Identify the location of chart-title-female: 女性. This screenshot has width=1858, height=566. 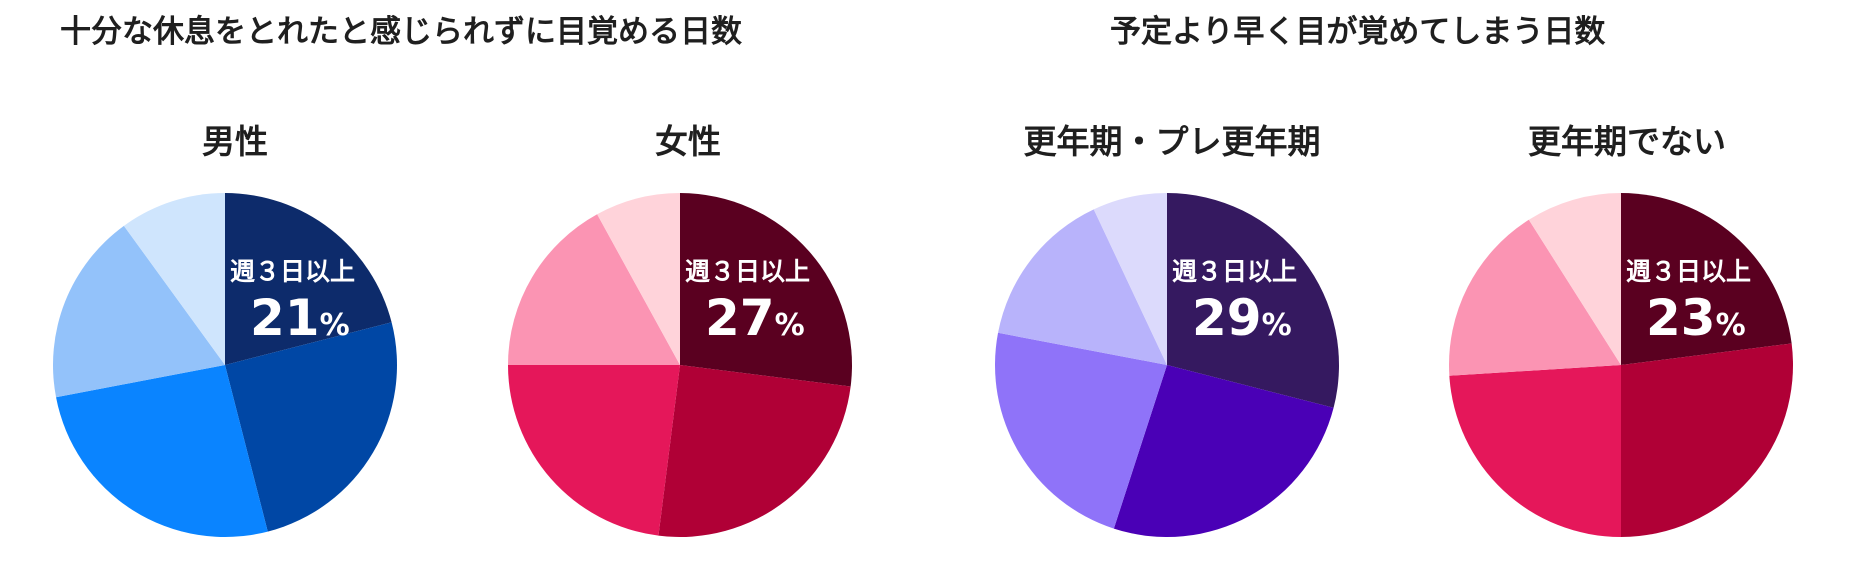
(688, 141).